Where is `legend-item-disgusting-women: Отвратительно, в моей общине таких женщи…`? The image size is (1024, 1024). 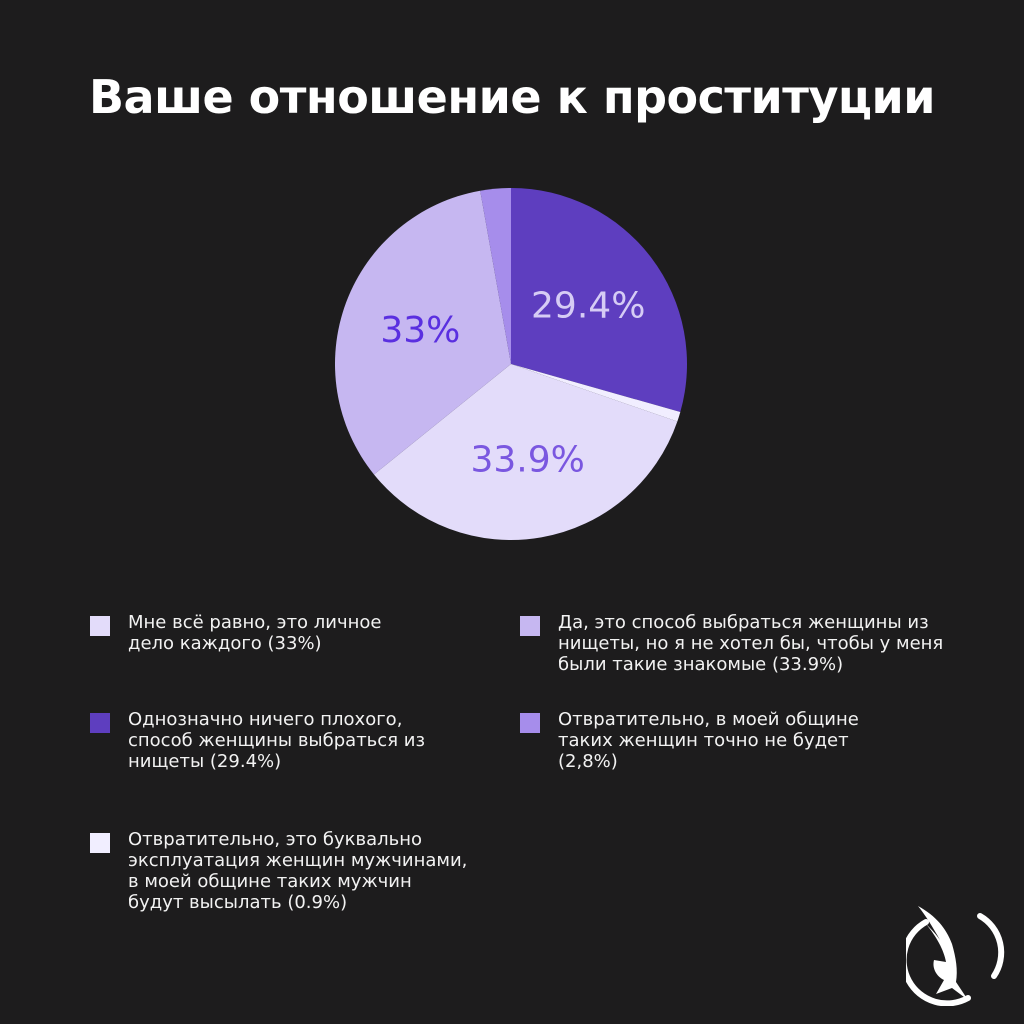 legend-item-disgusting-women: Отвратительно, в моей общине таких женщи… is located at coordinates (710, 740).